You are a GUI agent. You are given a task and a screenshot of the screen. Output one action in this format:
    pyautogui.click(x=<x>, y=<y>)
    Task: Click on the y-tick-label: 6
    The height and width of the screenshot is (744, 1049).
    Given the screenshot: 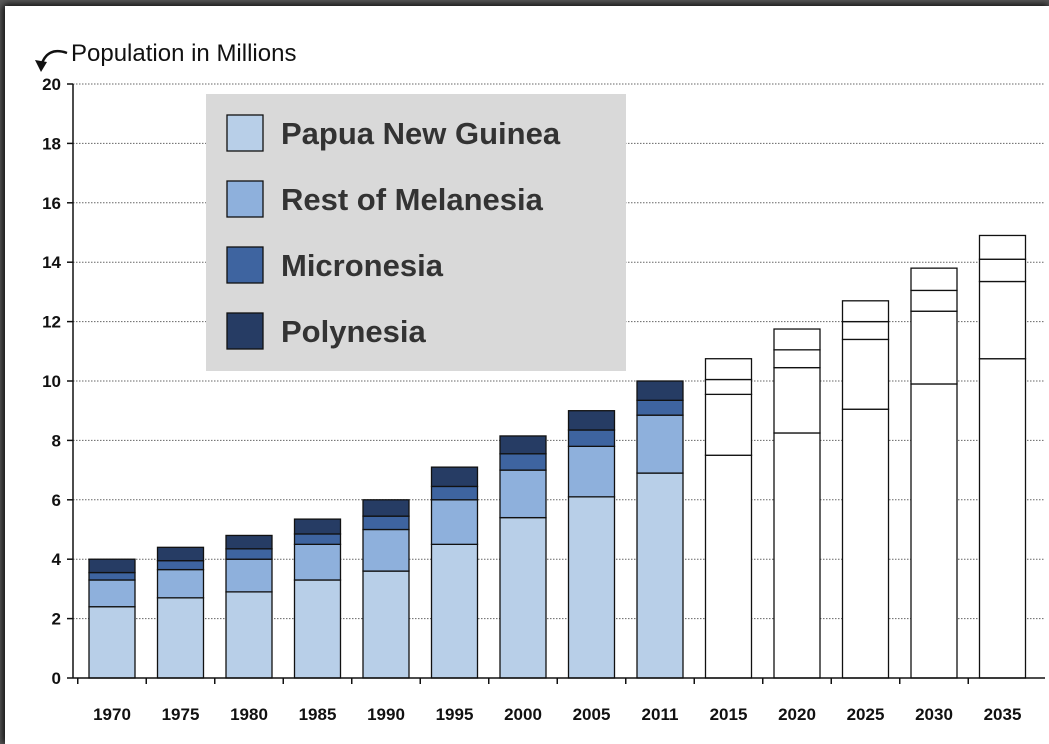 What is the action you would take?
    pyautogui.click(x=56, y=500)
    